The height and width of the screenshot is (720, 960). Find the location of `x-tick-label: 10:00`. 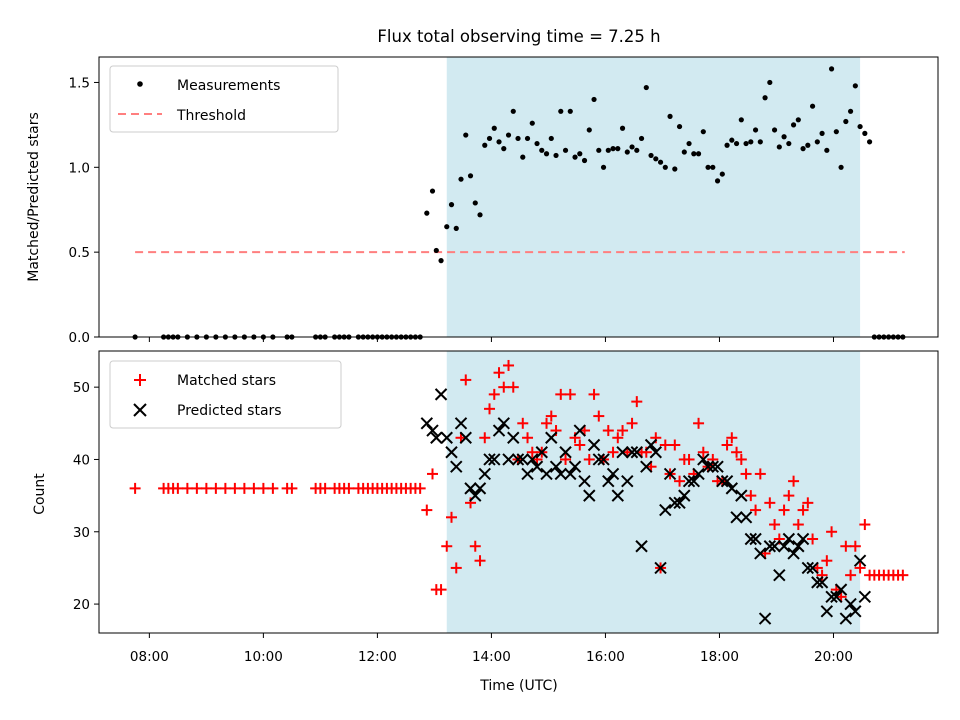

x-tick-label: 10:00 is located at coordinates (263, 657).